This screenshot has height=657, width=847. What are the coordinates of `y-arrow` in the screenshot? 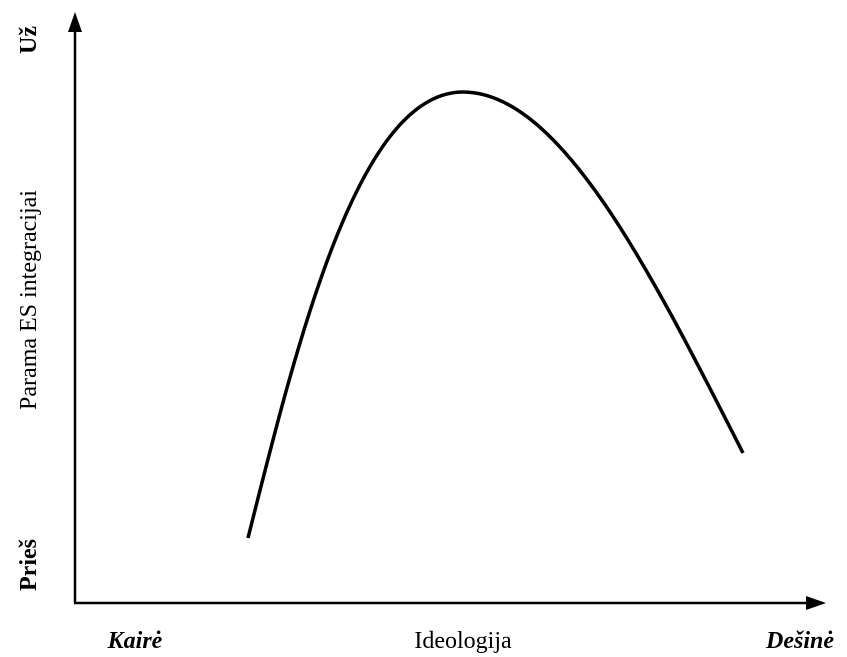 It's located at (75, 22).